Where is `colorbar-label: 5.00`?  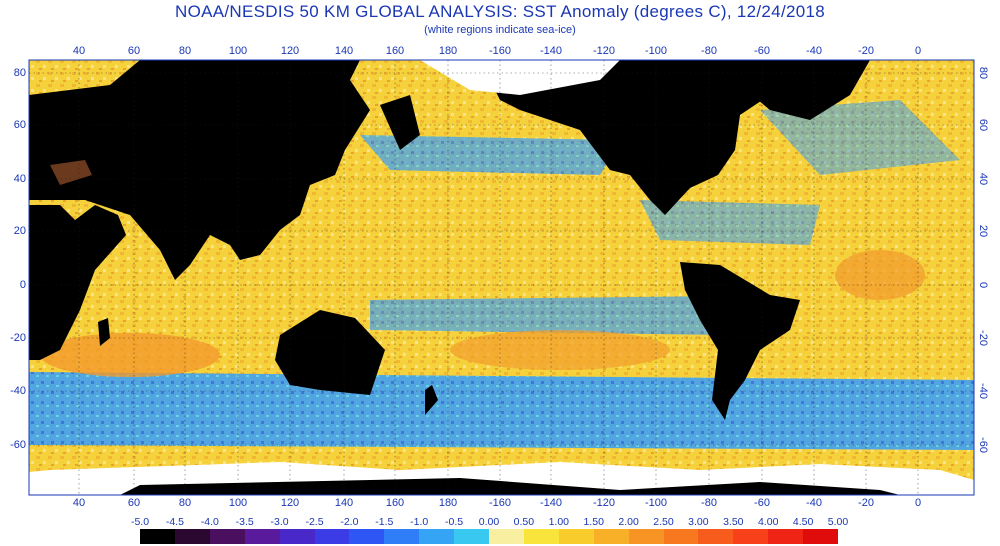
colorbar-label: 5.00 is located at coordinates (838, 522).